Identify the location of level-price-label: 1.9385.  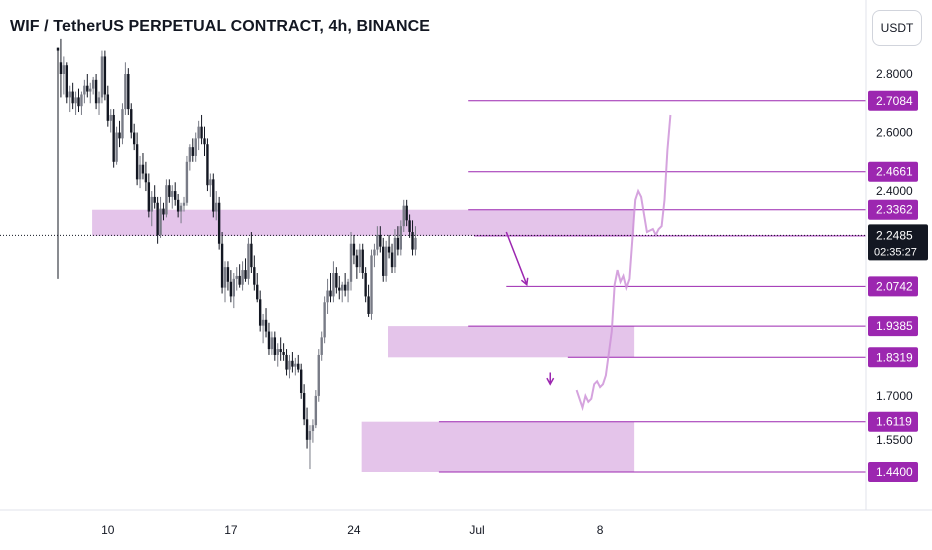
(894, 326).